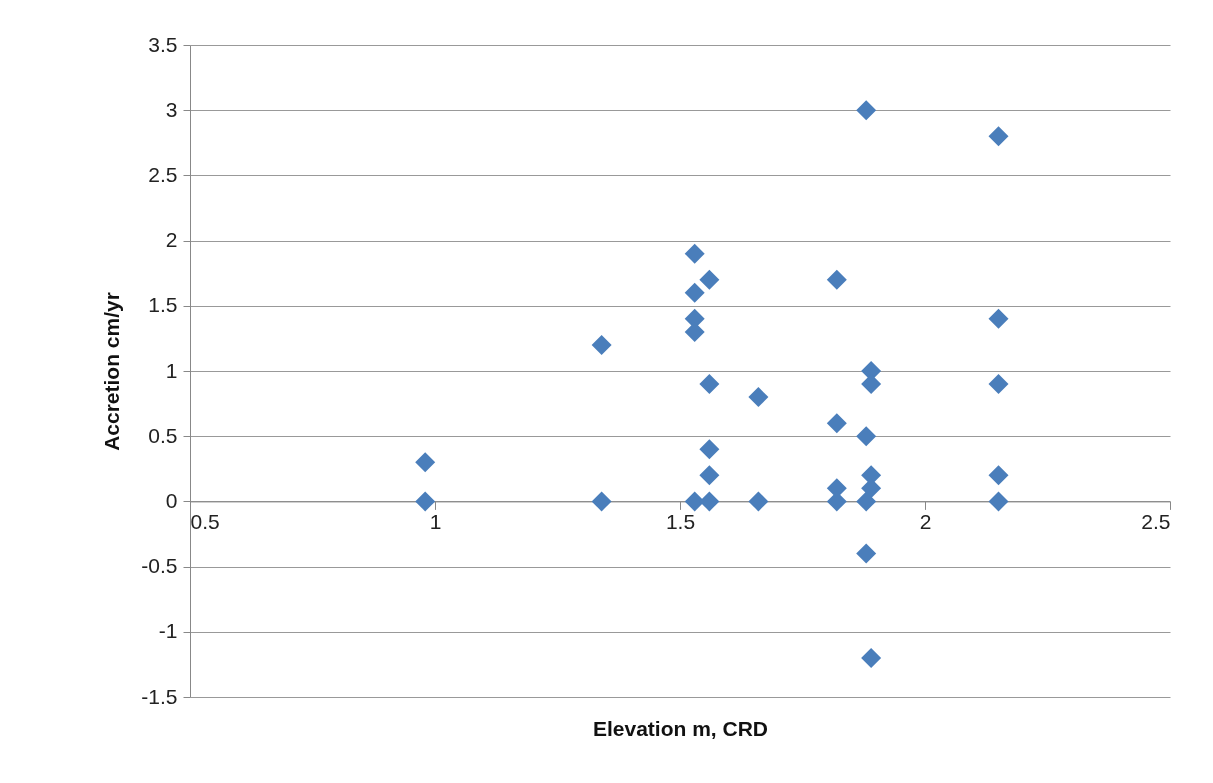  What do you see at coordinates (1156, 521) in the screenshot?
I see `x-tick-label: 2.5` at bounding box center [1156, 521].